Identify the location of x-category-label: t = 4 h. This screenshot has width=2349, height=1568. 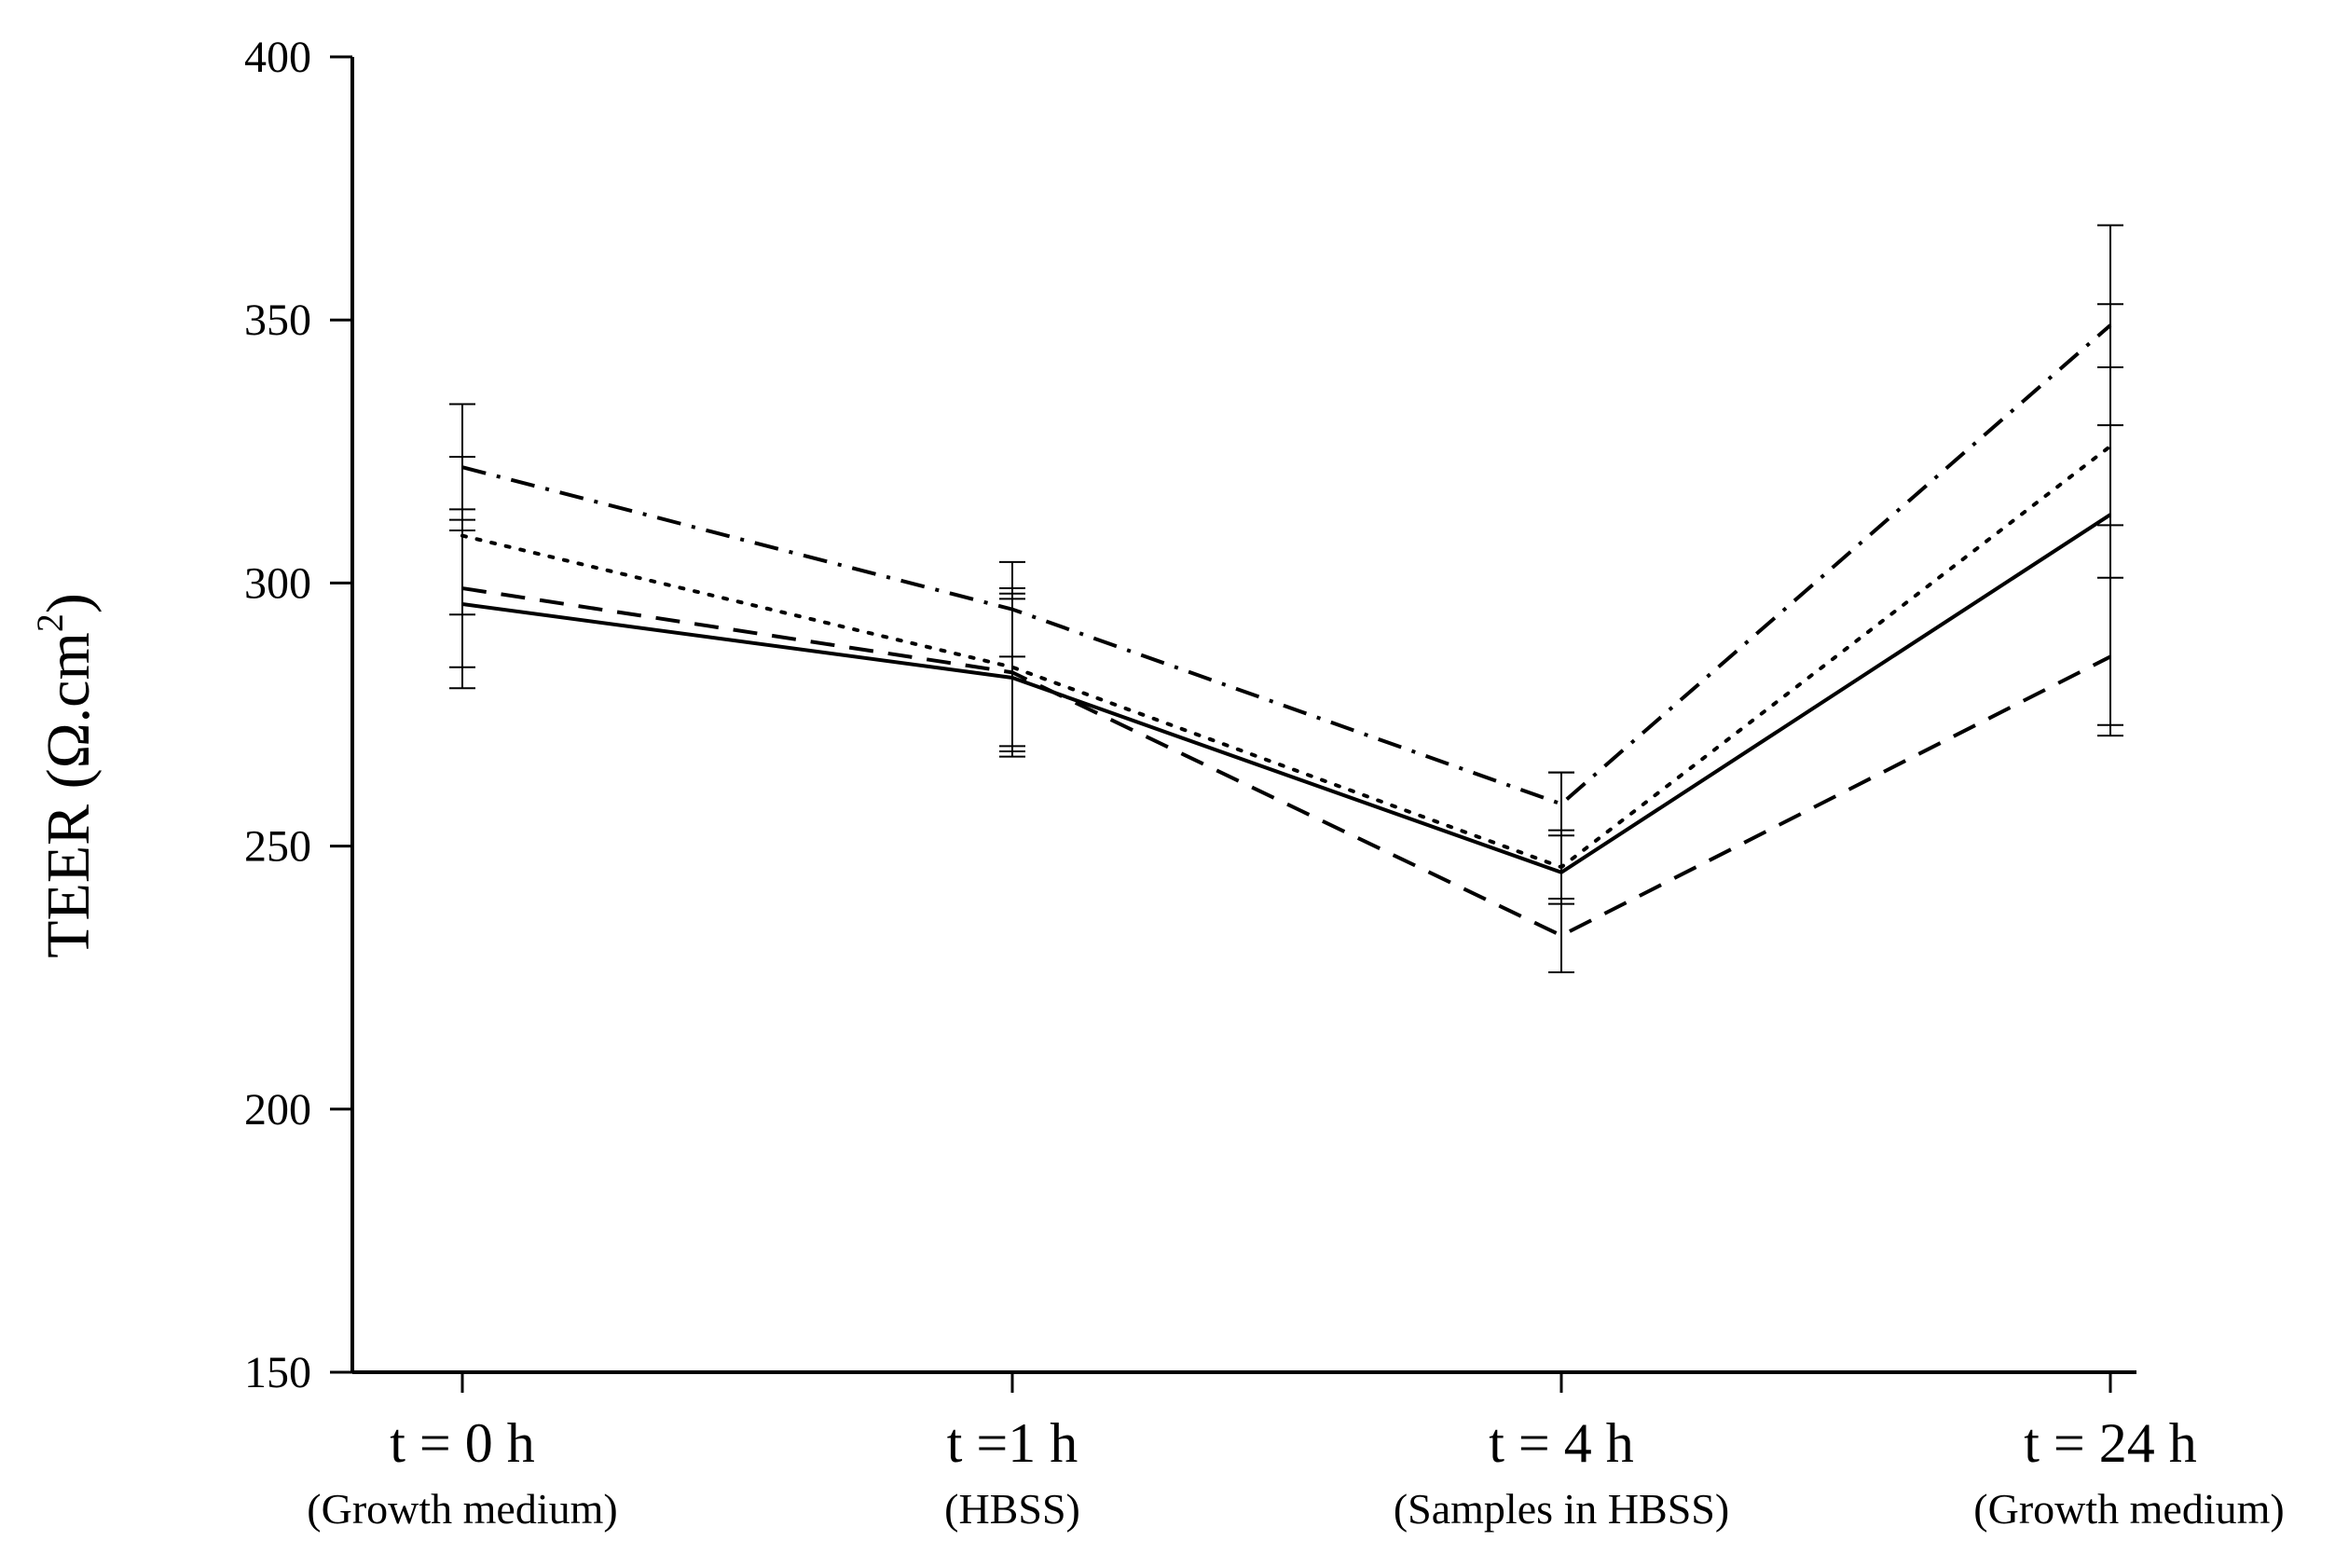
(1561, 1443).